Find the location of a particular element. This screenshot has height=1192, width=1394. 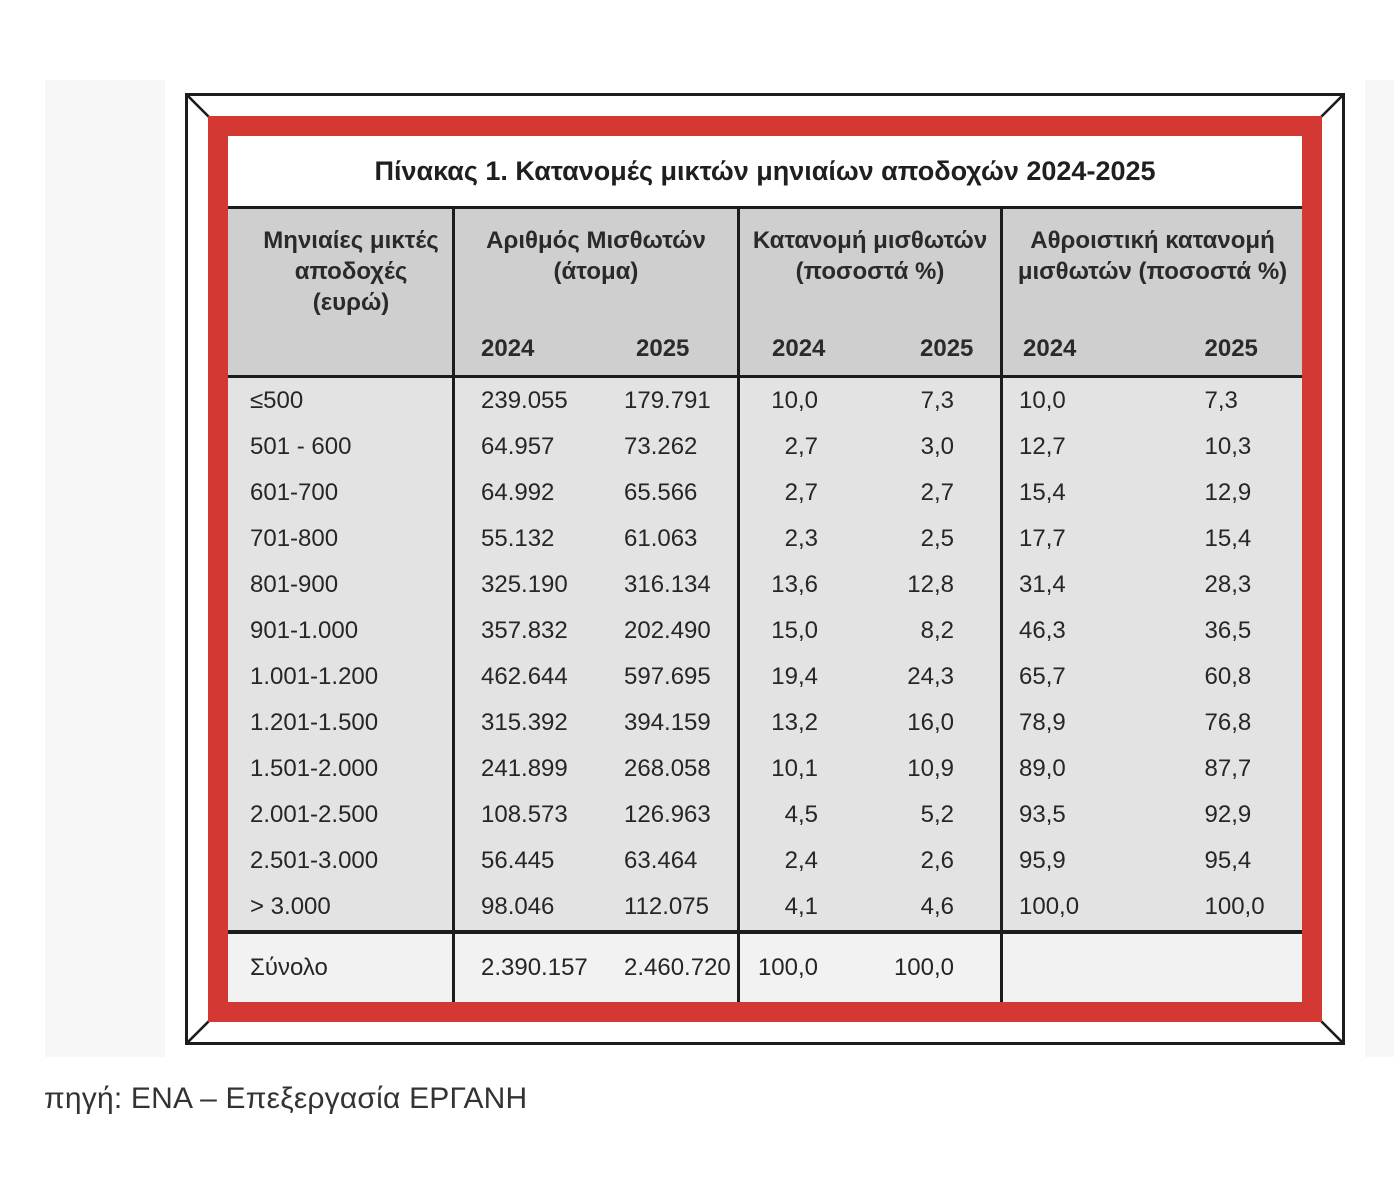

cum-2025-cell: 100,0 is located at coordinates (1234, 906).